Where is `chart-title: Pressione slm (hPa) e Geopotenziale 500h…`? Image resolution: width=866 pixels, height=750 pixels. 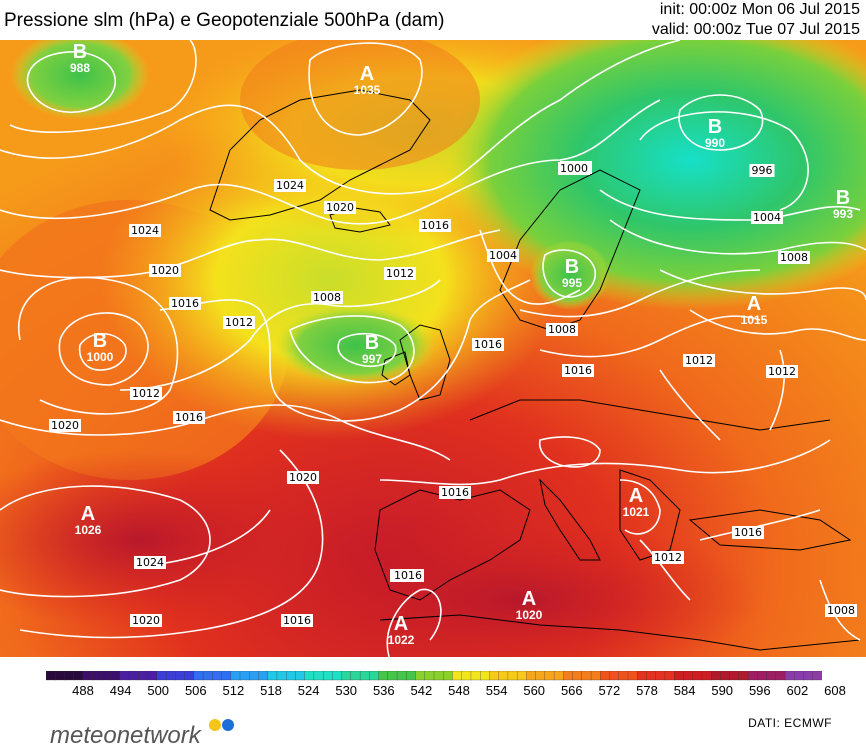
chart-title: Pressione slm (hPa) e Geopotenziale 500h… is located at coordinates (224, 20).